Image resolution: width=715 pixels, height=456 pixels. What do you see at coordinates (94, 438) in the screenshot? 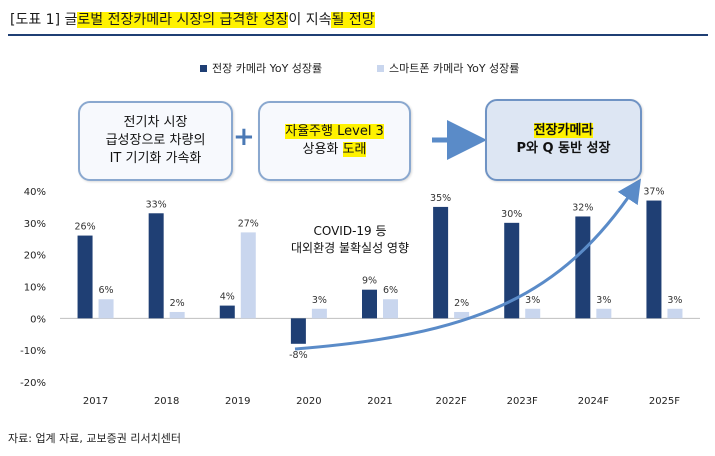
I see `source-note: 자료: 업계 자료, 교보증권 리서치센터` at bounding box center [94, 438].